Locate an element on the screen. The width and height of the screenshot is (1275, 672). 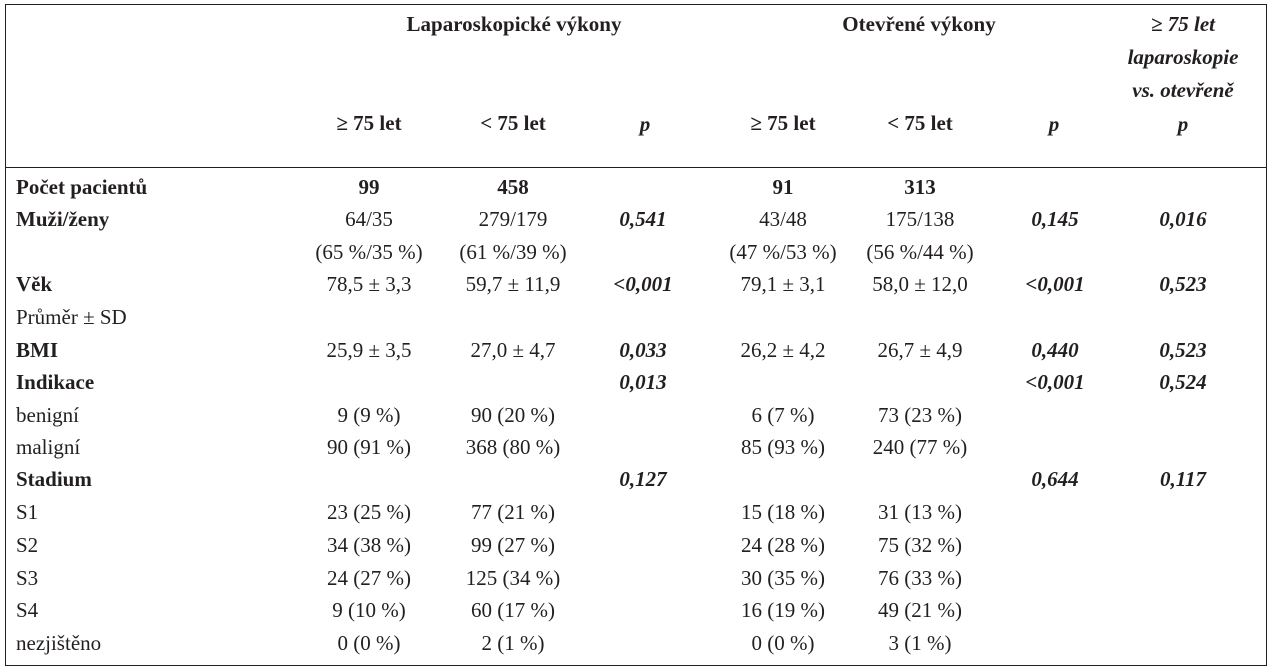
cell-open-ge75: 30 (35 %) is located at coordinates (783, 578).